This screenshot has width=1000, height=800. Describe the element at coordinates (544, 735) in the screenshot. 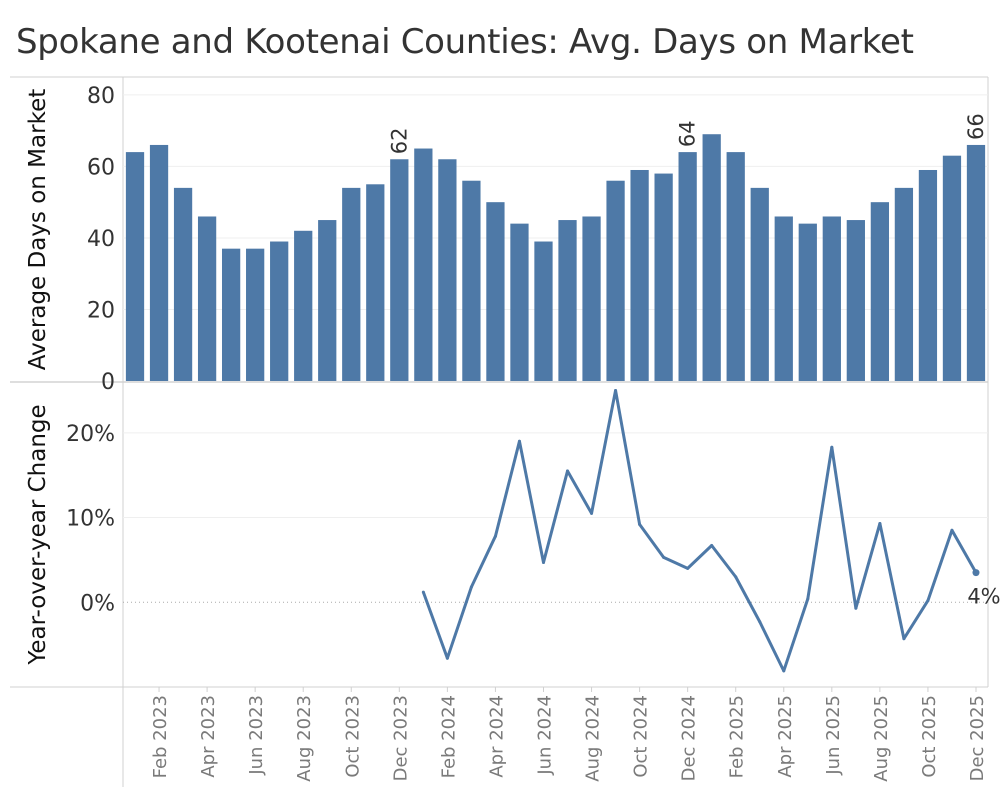

I see `x-tick-label: Jun 2024` at that location.